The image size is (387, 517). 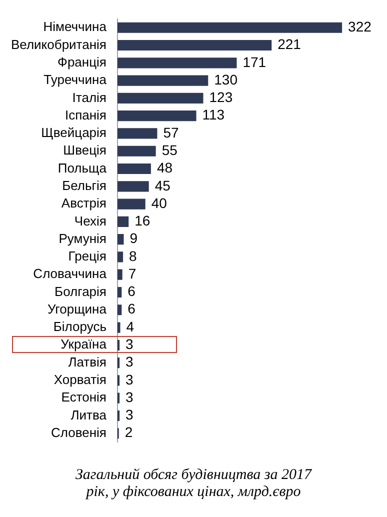 I want to click on y-tick-label: Франція, so click(x=82, y=62).